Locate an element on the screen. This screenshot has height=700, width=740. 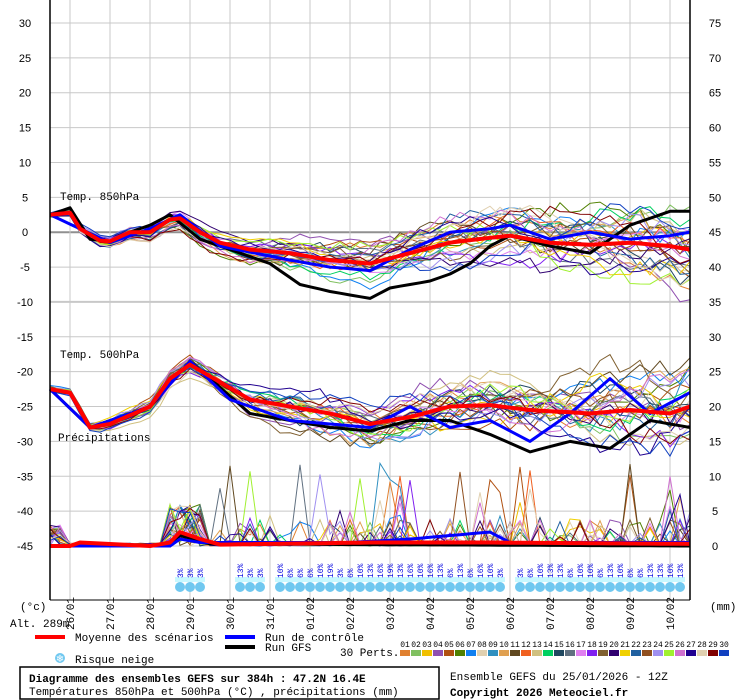
member-28-t500-line is located at coordinates (370, 406).